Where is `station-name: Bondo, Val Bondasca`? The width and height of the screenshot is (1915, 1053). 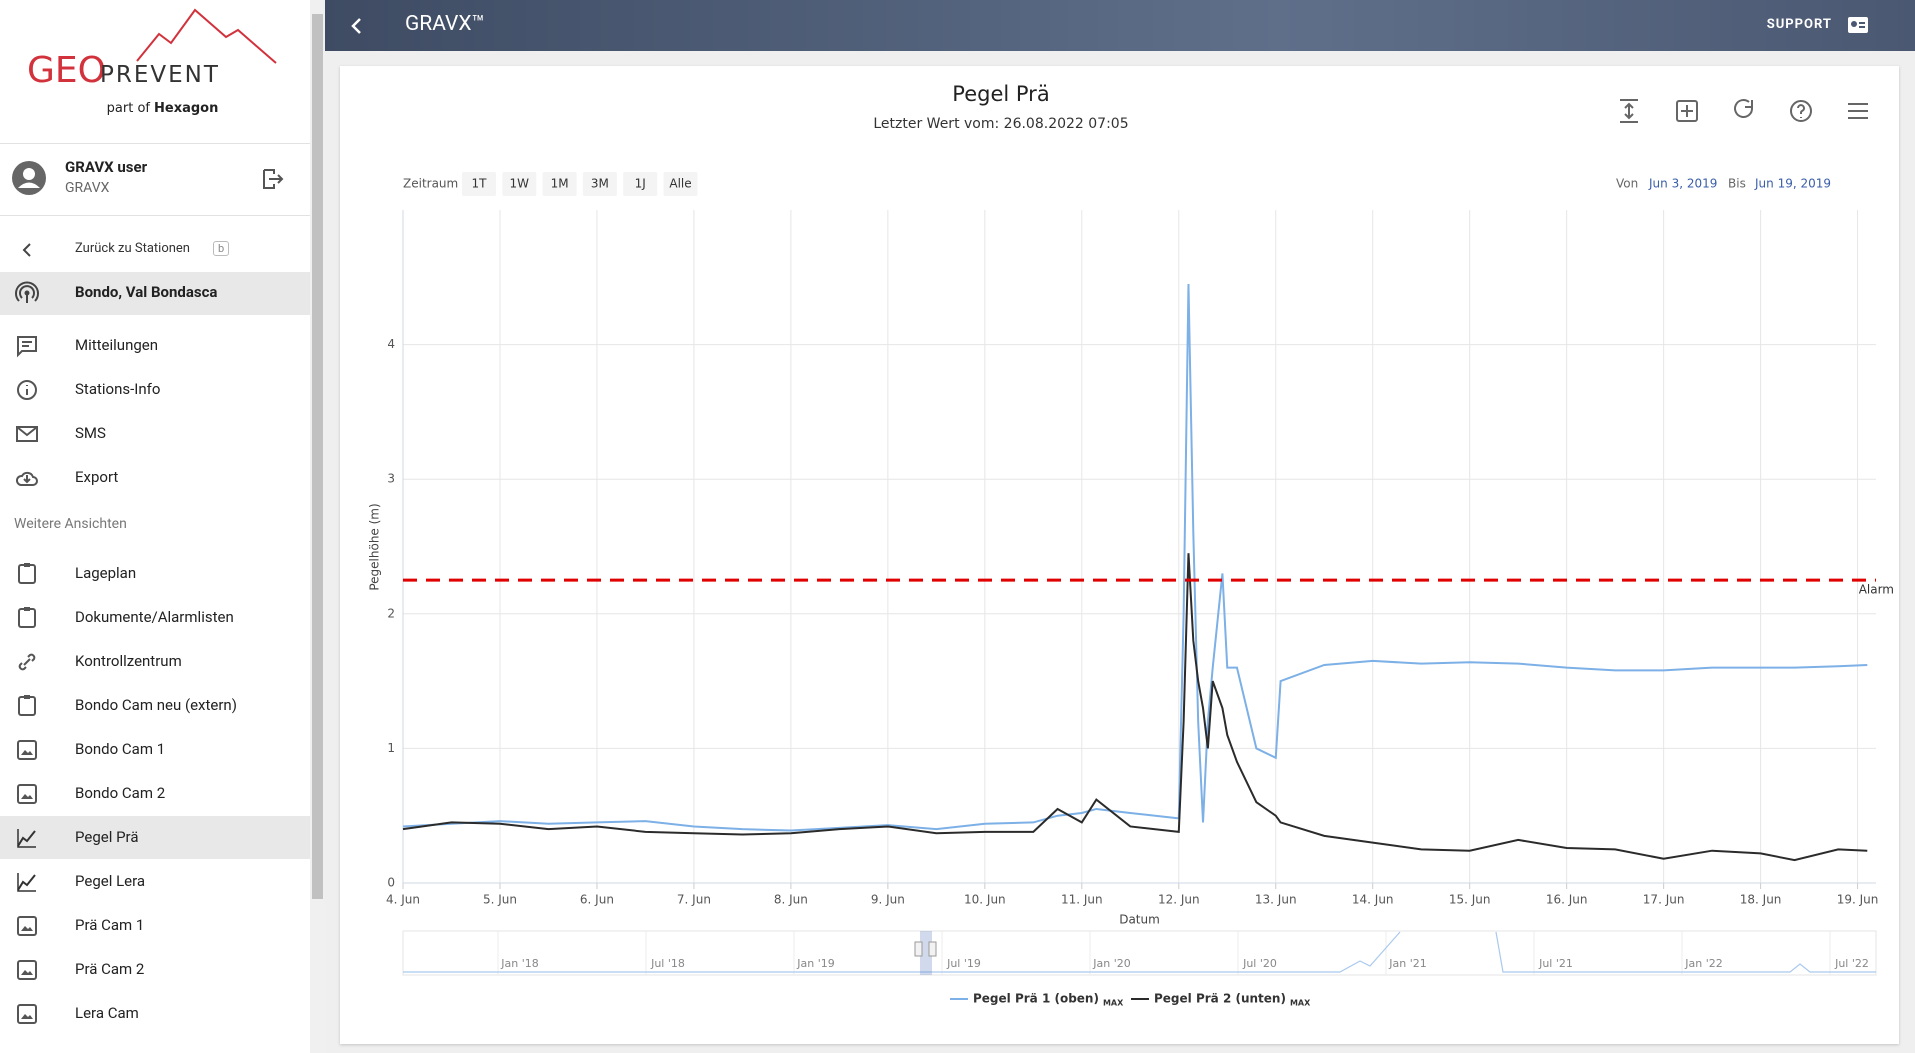
station-name: Bondo, Val Bondasca is located at coordinates (146, 292).